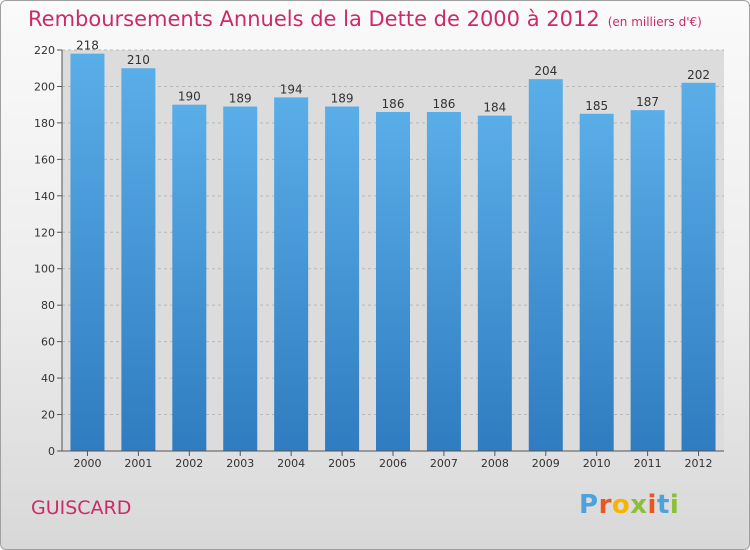  Describe the element at coordinates (44, 86) in the screenshot. I see `y-tick-label: 200` at that location.